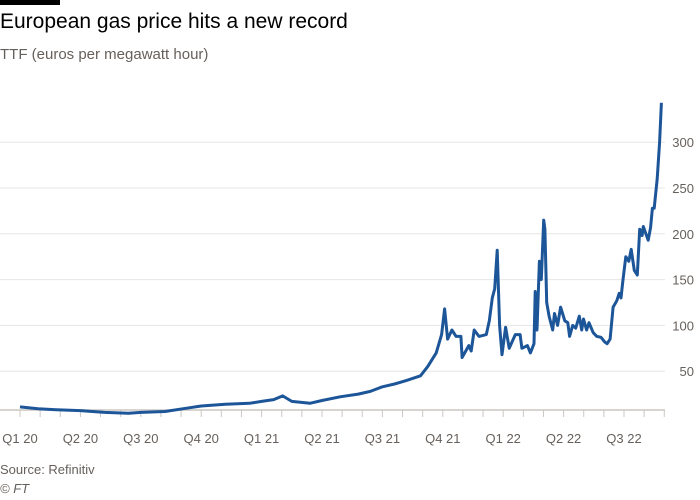  Describe the element at coordinates (683, 234) in the screenshot. I see `y-tick-label: 200` at that location.